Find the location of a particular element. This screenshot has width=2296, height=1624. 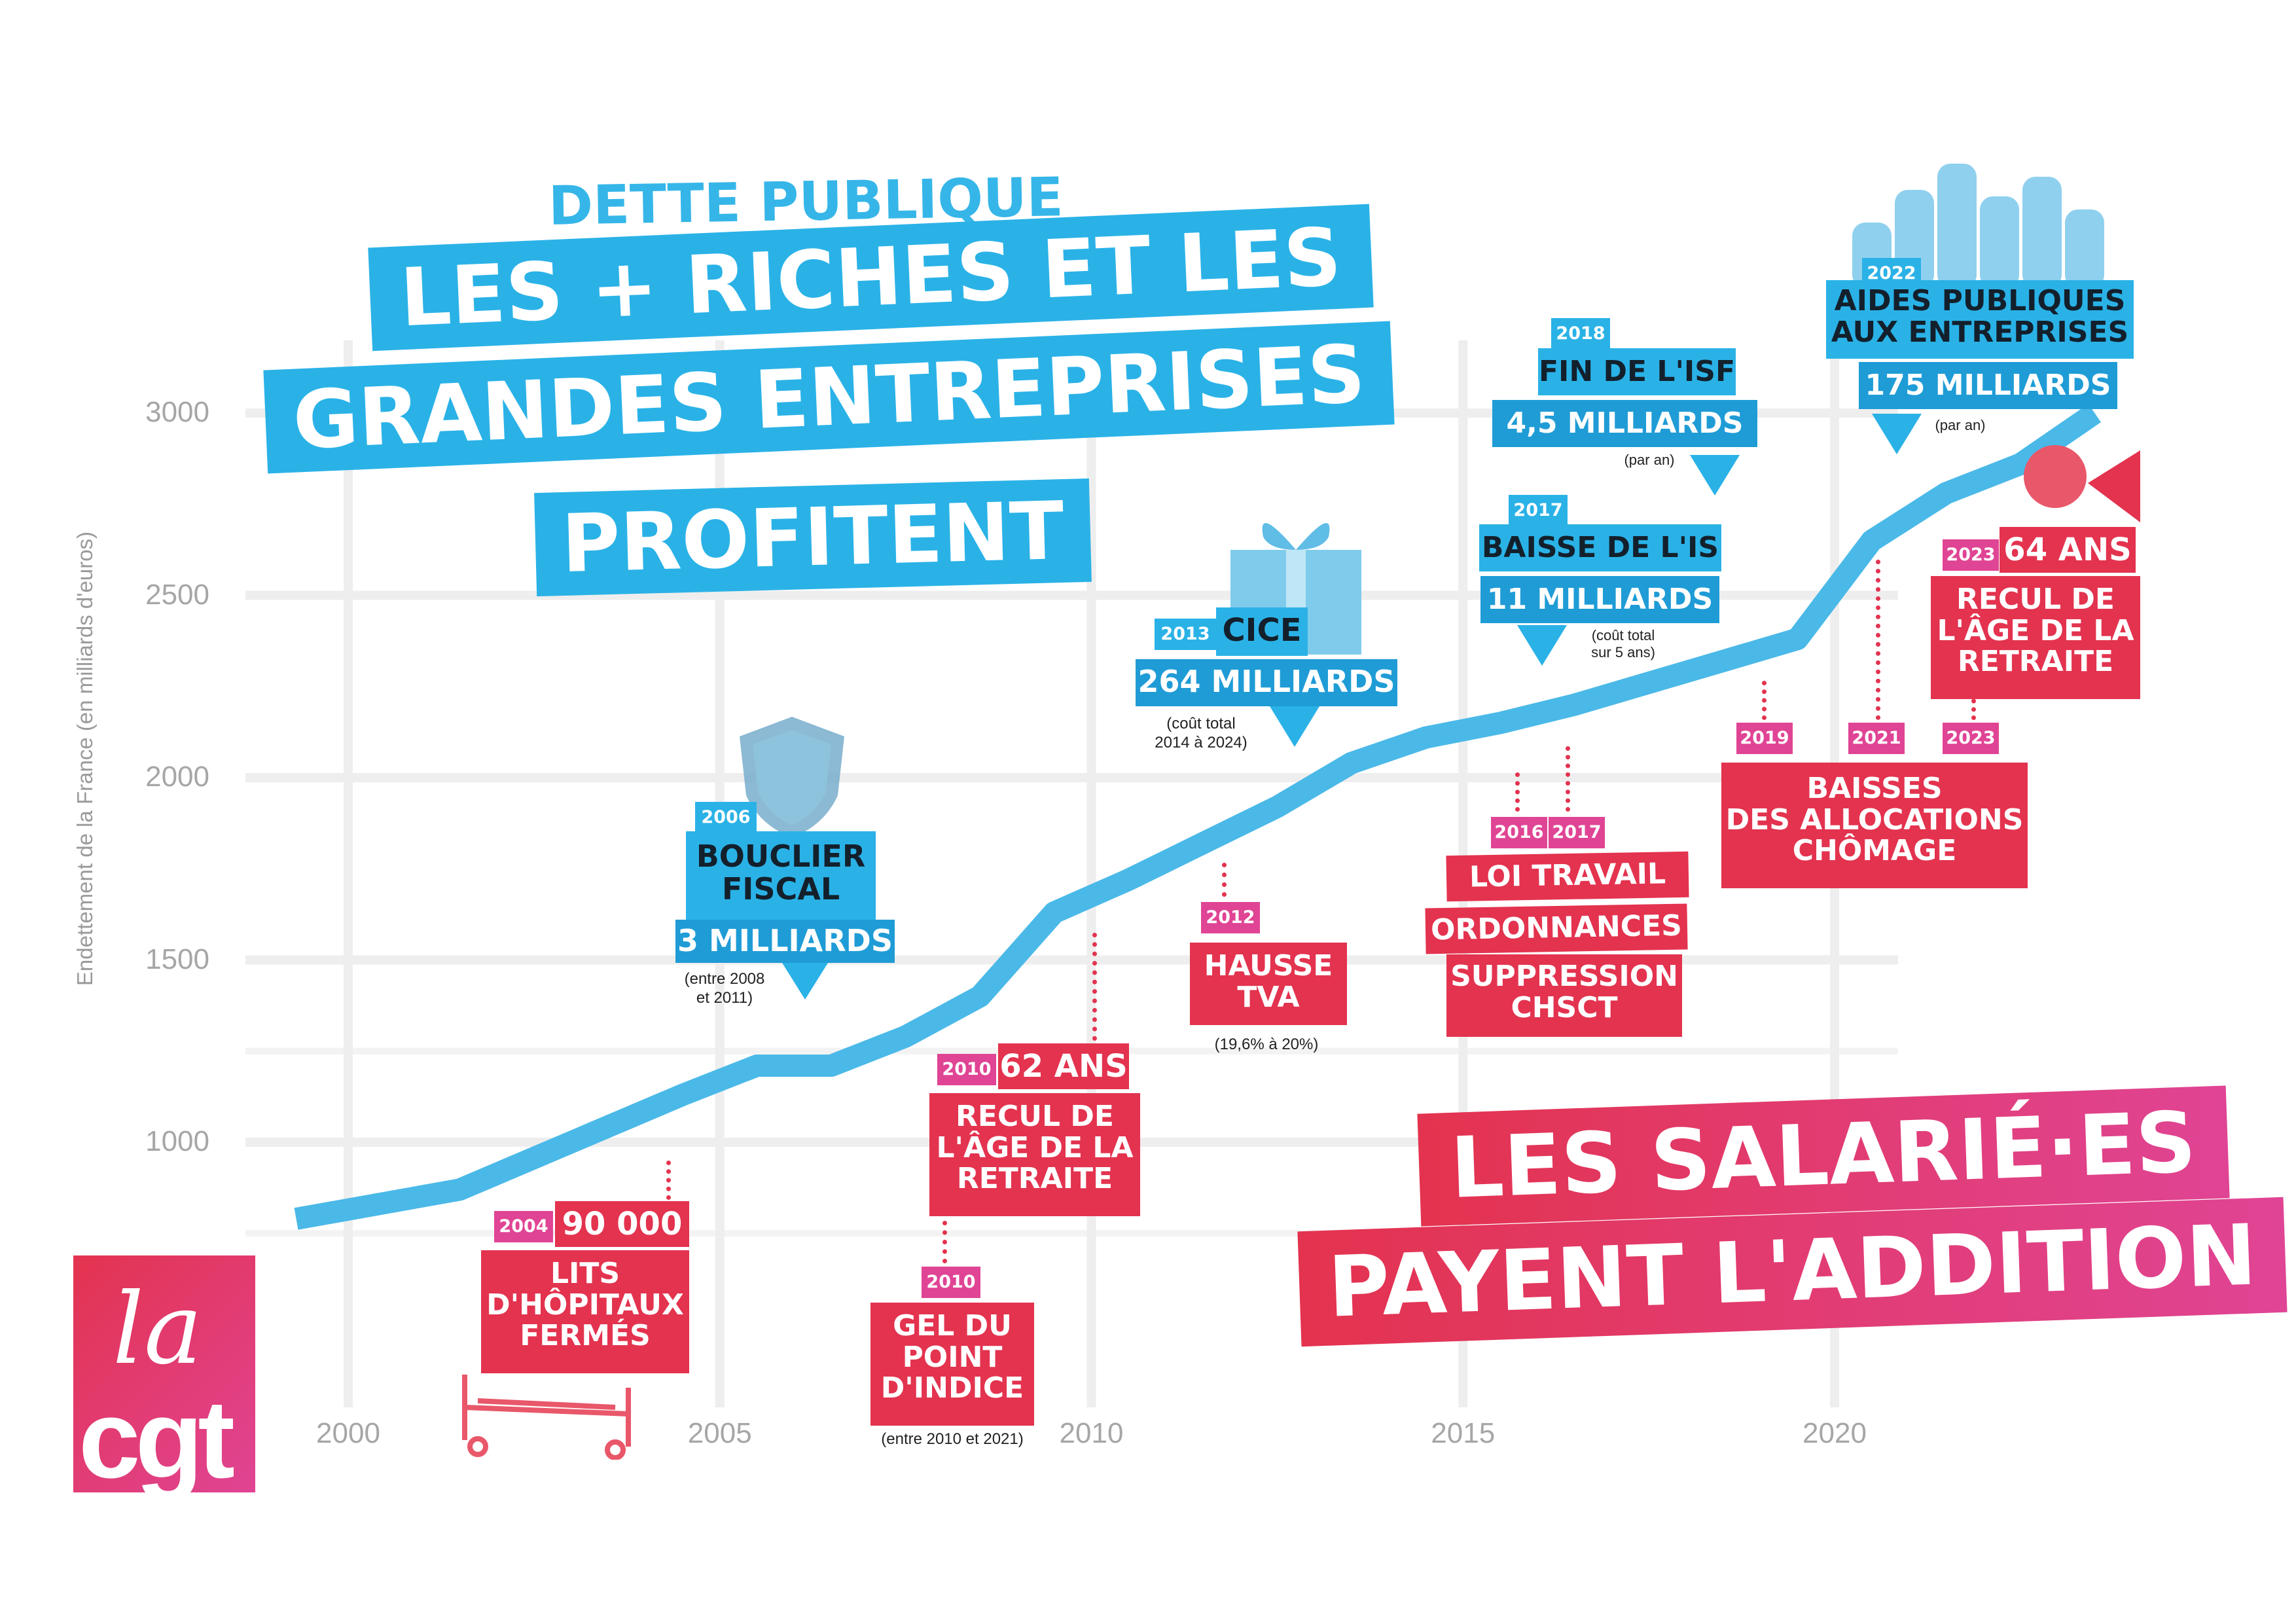

aides-amount: 175 MILLIARDS is located at coordinates (1988, 385).